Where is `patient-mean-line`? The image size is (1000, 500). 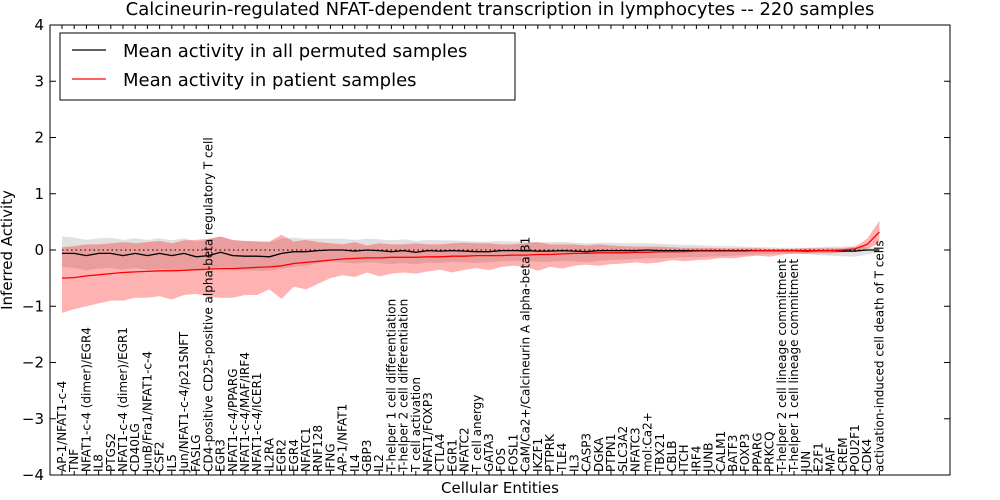 patient-mean-line is located at coordinates (470, 255).